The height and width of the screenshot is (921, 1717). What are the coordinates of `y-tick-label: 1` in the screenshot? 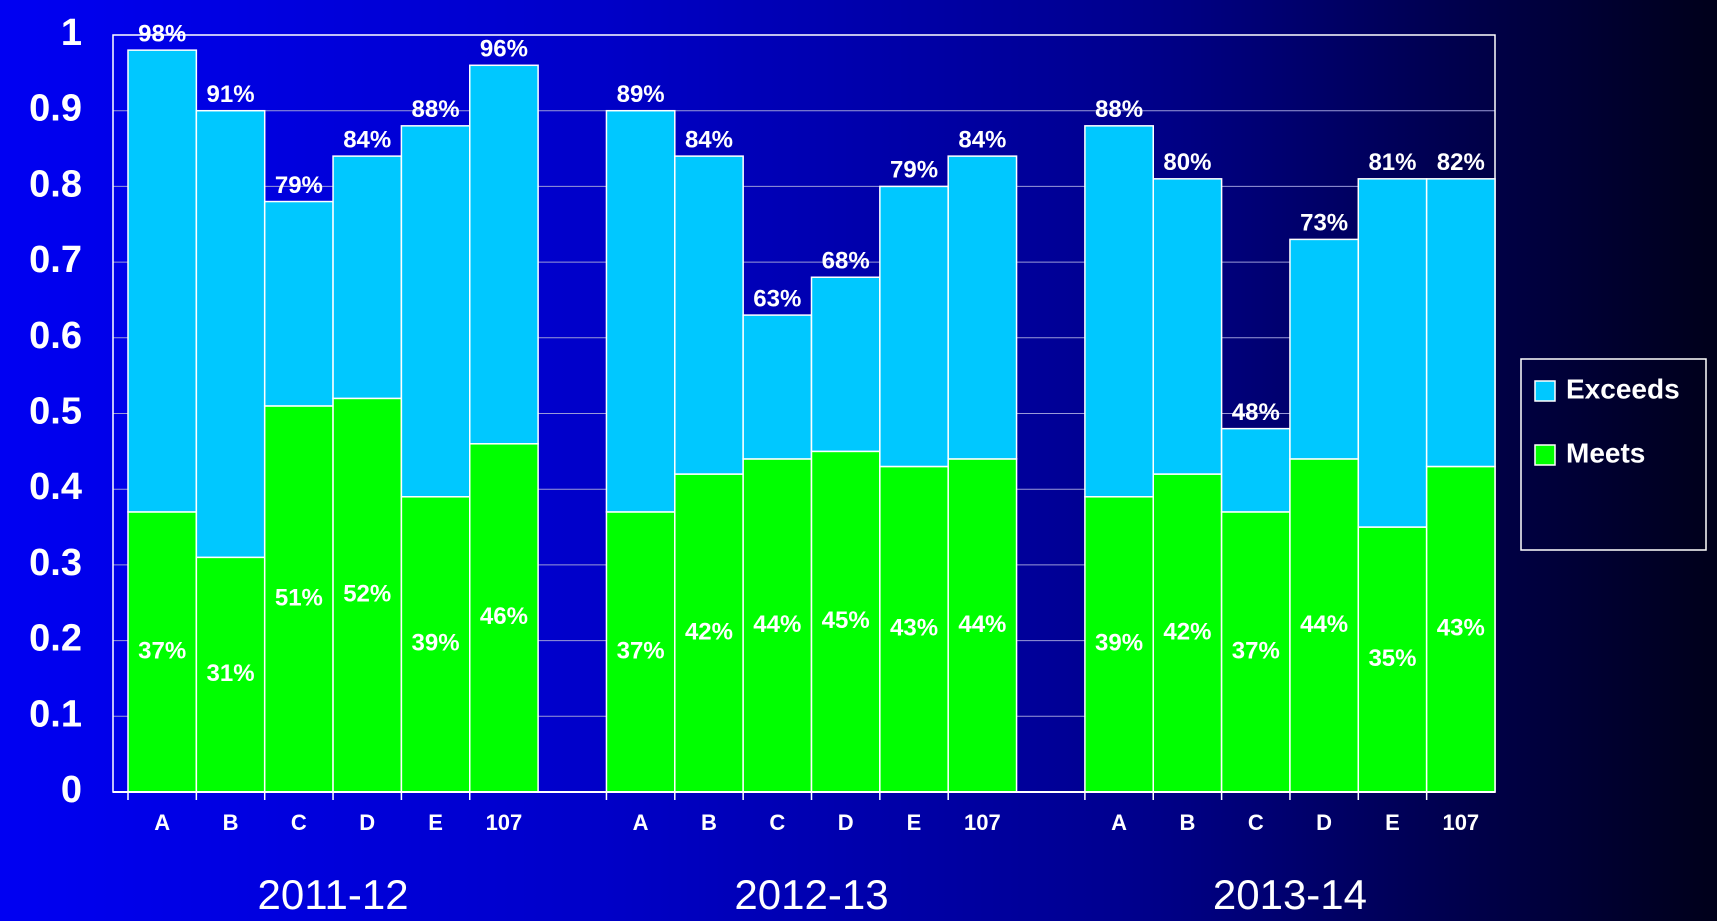 It's located at (71, 33).